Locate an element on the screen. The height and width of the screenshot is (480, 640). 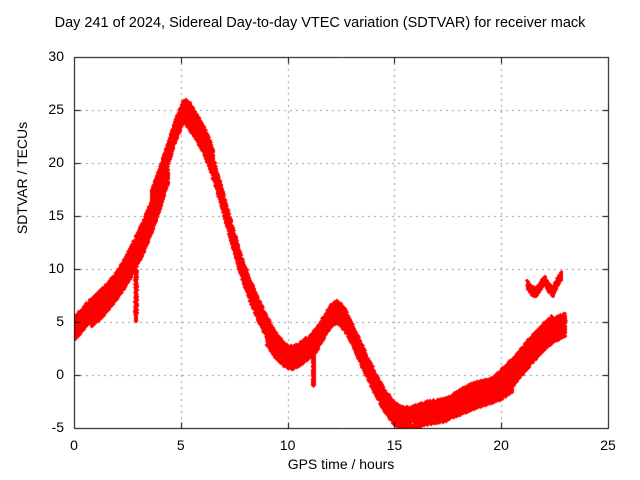
y-axis-label: SDTVAR / TECUs is located at coordinates (22, 178).